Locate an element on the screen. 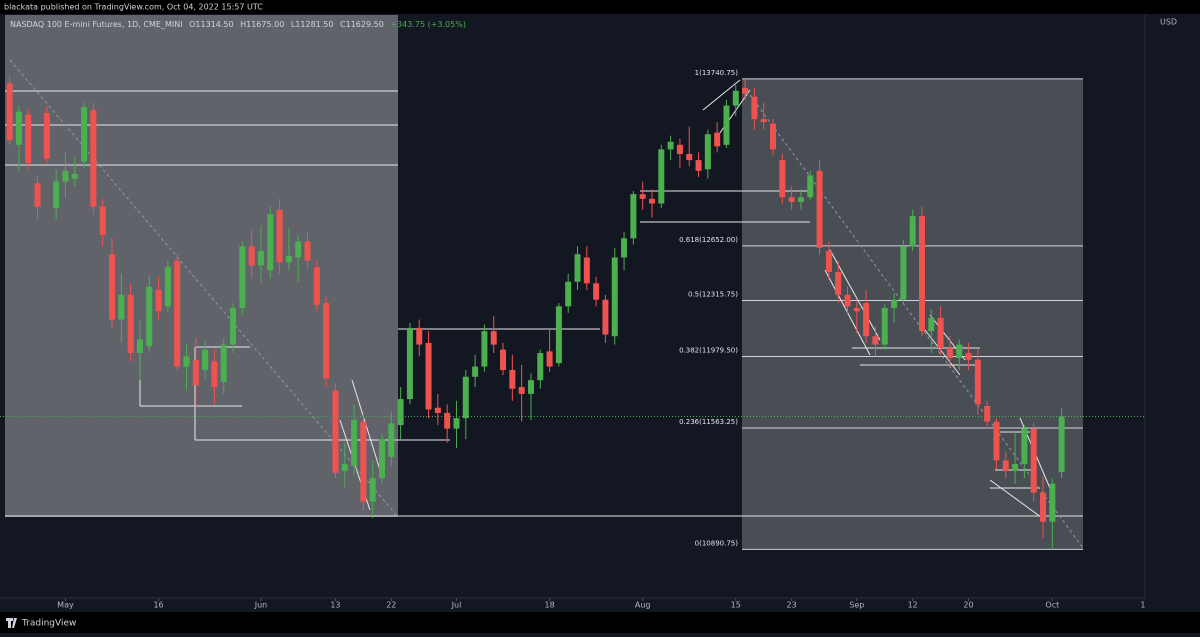 The image size is (1200, 637). fib-label: 0.382(11979.50) is located at coordinates (708, 350).